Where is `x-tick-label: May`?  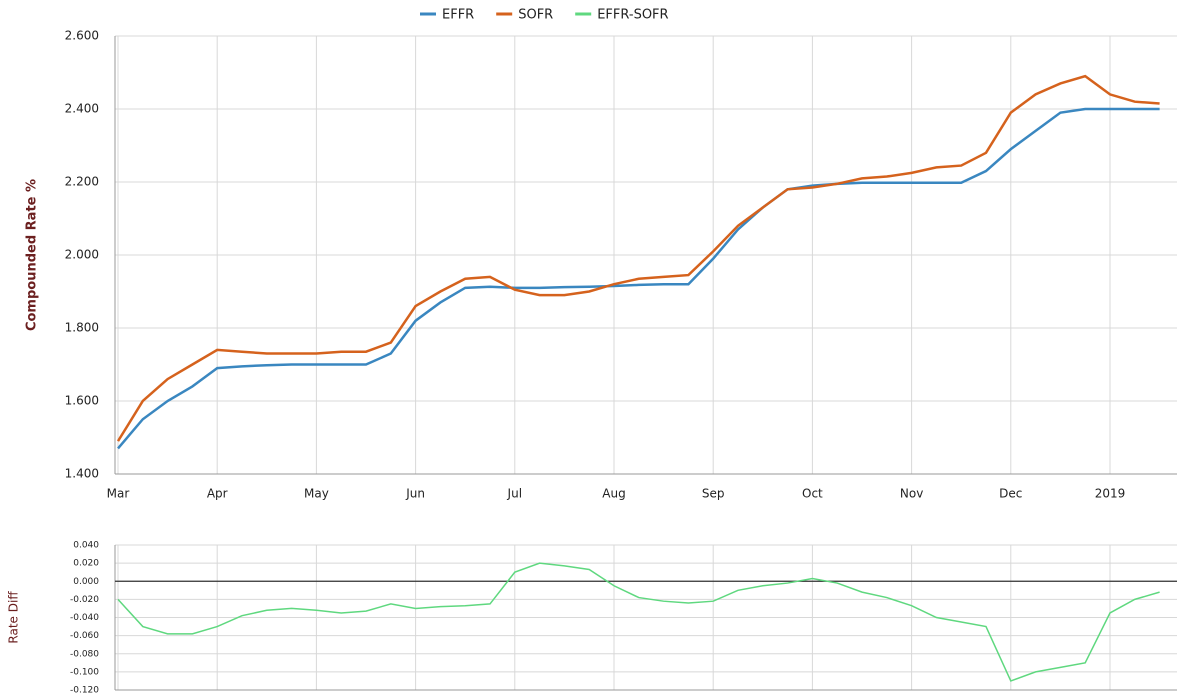 x-tick-label: May is located at coordinates (316, 494).